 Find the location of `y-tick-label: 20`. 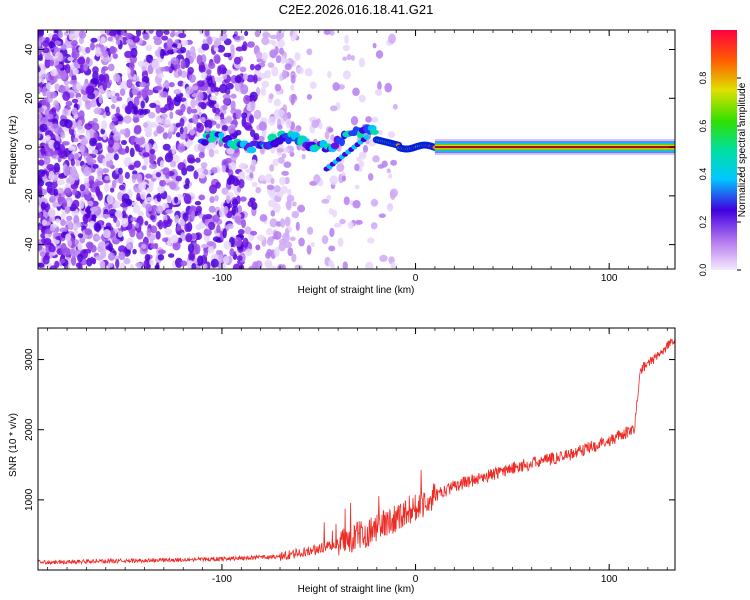

y-tick-label: 20 is located at coordinates (29, 98).